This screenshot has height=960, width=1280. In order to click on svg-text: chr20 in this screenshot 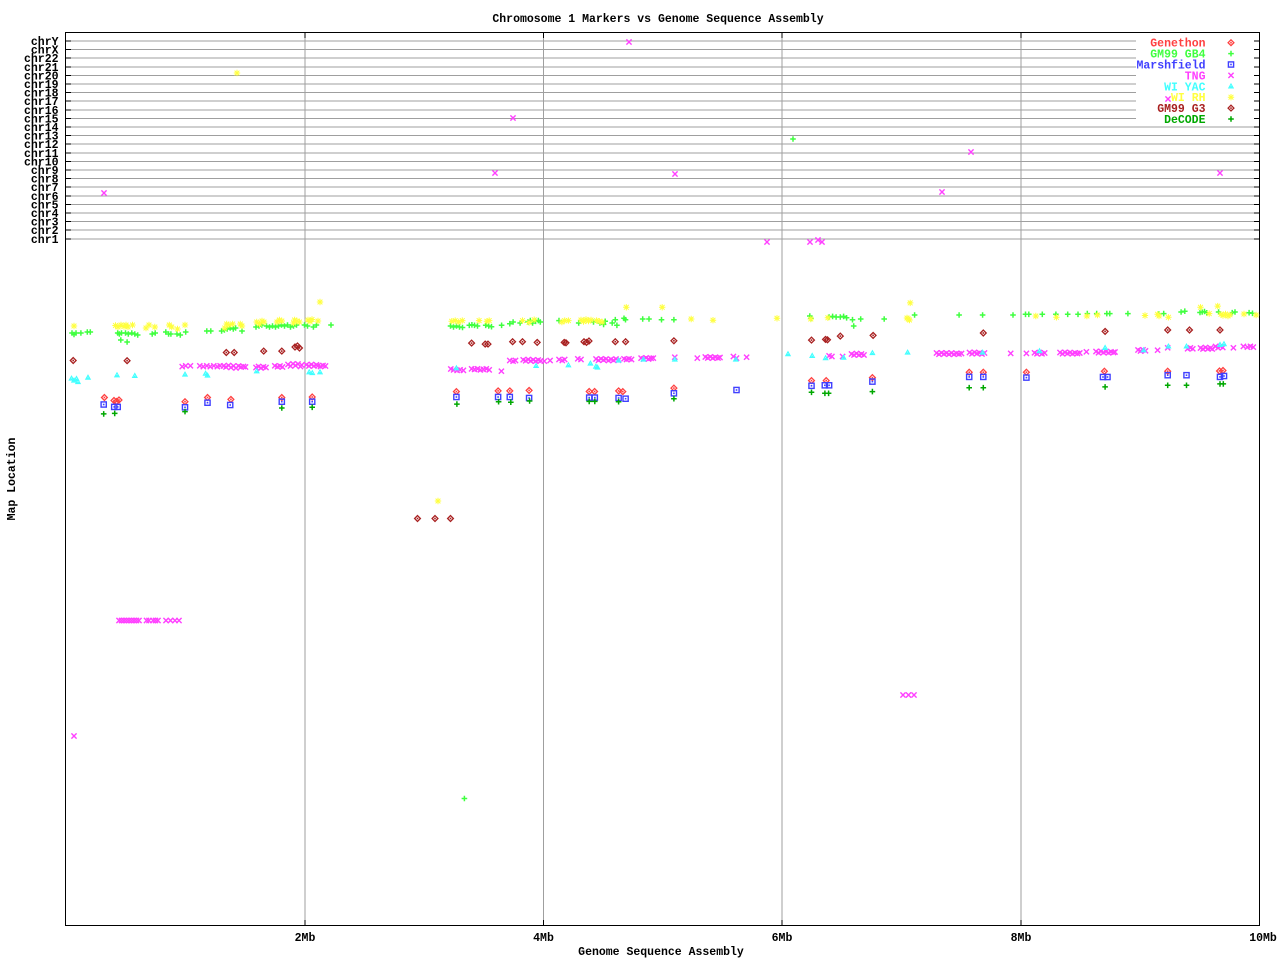, I will do `click(41, 76)`.